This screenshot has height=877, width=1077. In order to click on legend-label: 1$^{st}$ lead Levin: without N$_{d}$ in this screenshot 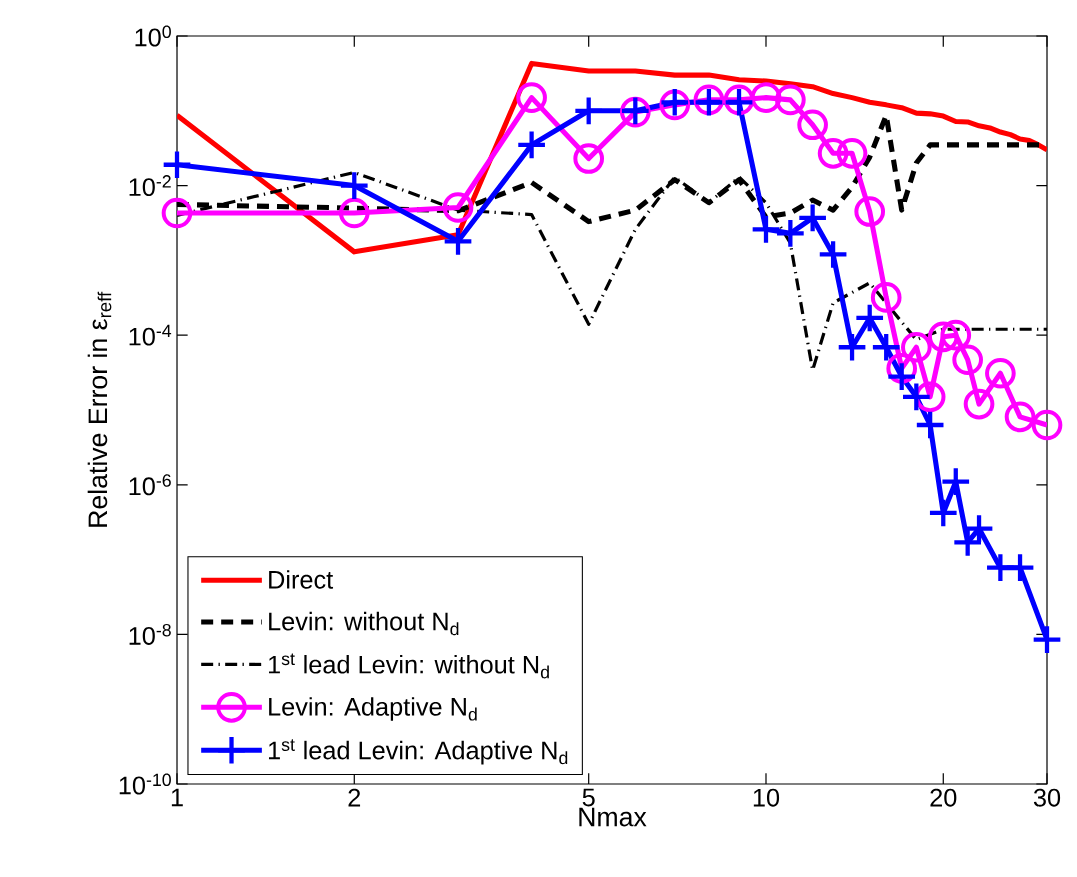, I will do `click(409, 666)`.